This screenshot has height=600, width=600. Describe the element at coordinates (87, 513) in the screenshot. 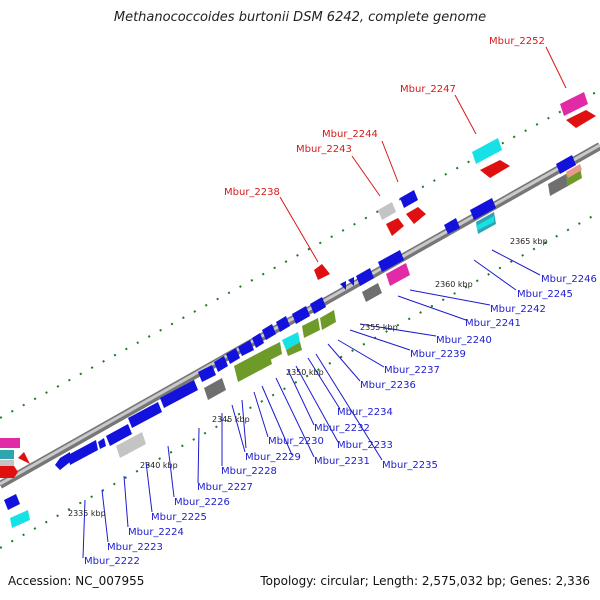

I see `kbp-label-2335: 2335 kbp` at that location.